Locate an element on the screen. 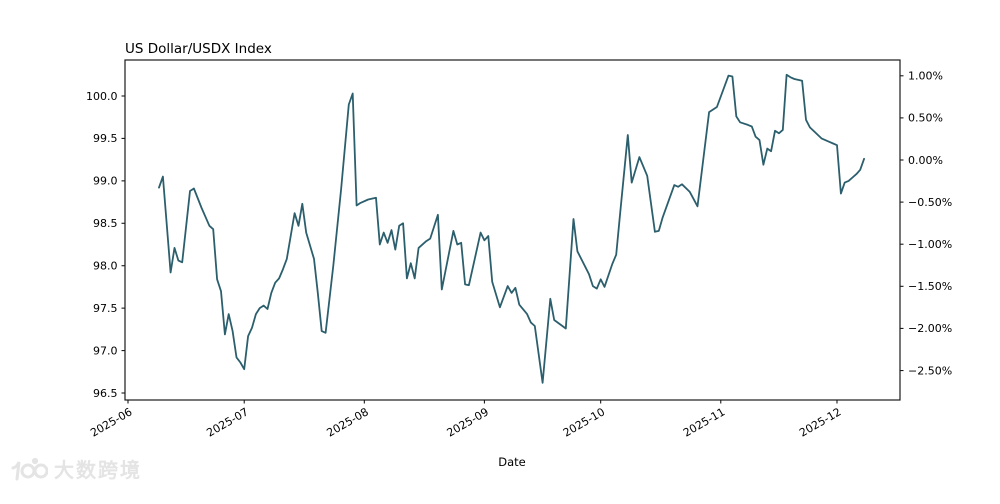 Image resolution: width=1000 pixels, height=504 pixels. y-tick-label-right: 1.00% is located at coordinates (925, 76).